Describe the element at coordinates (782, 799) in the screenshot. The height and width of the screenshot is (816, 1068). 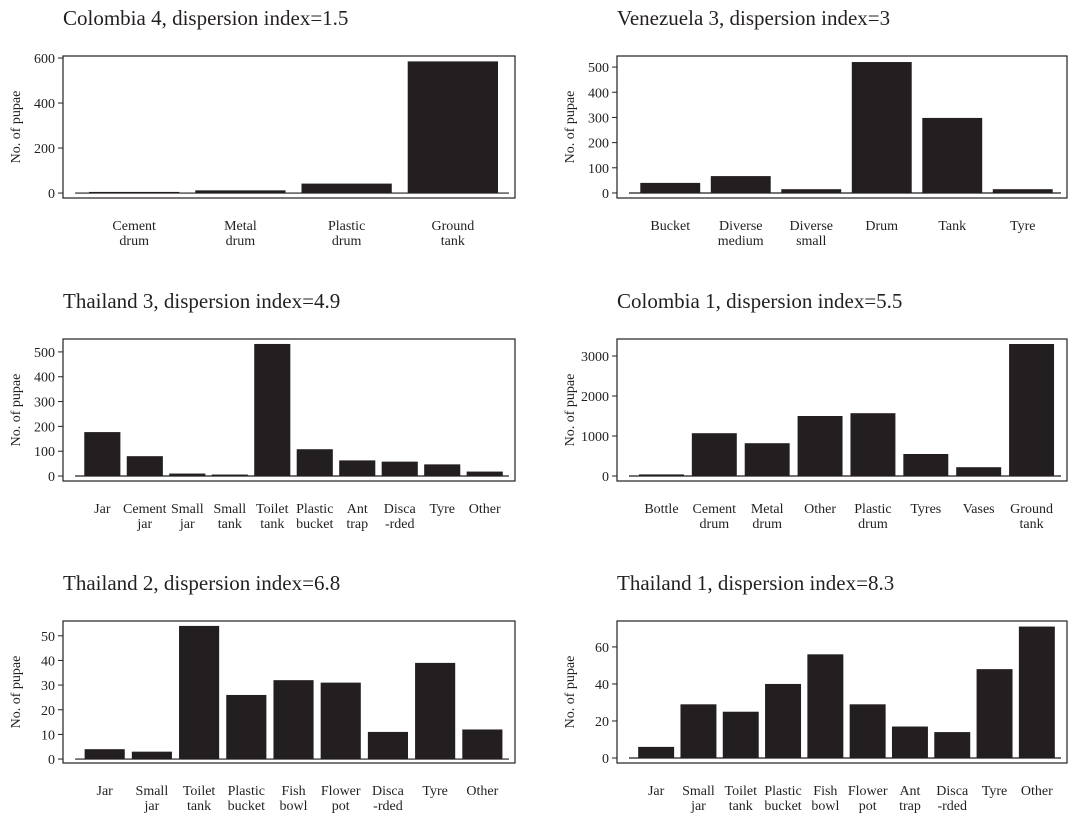
I see `x-tick-label: Plastic bucket` at that location.